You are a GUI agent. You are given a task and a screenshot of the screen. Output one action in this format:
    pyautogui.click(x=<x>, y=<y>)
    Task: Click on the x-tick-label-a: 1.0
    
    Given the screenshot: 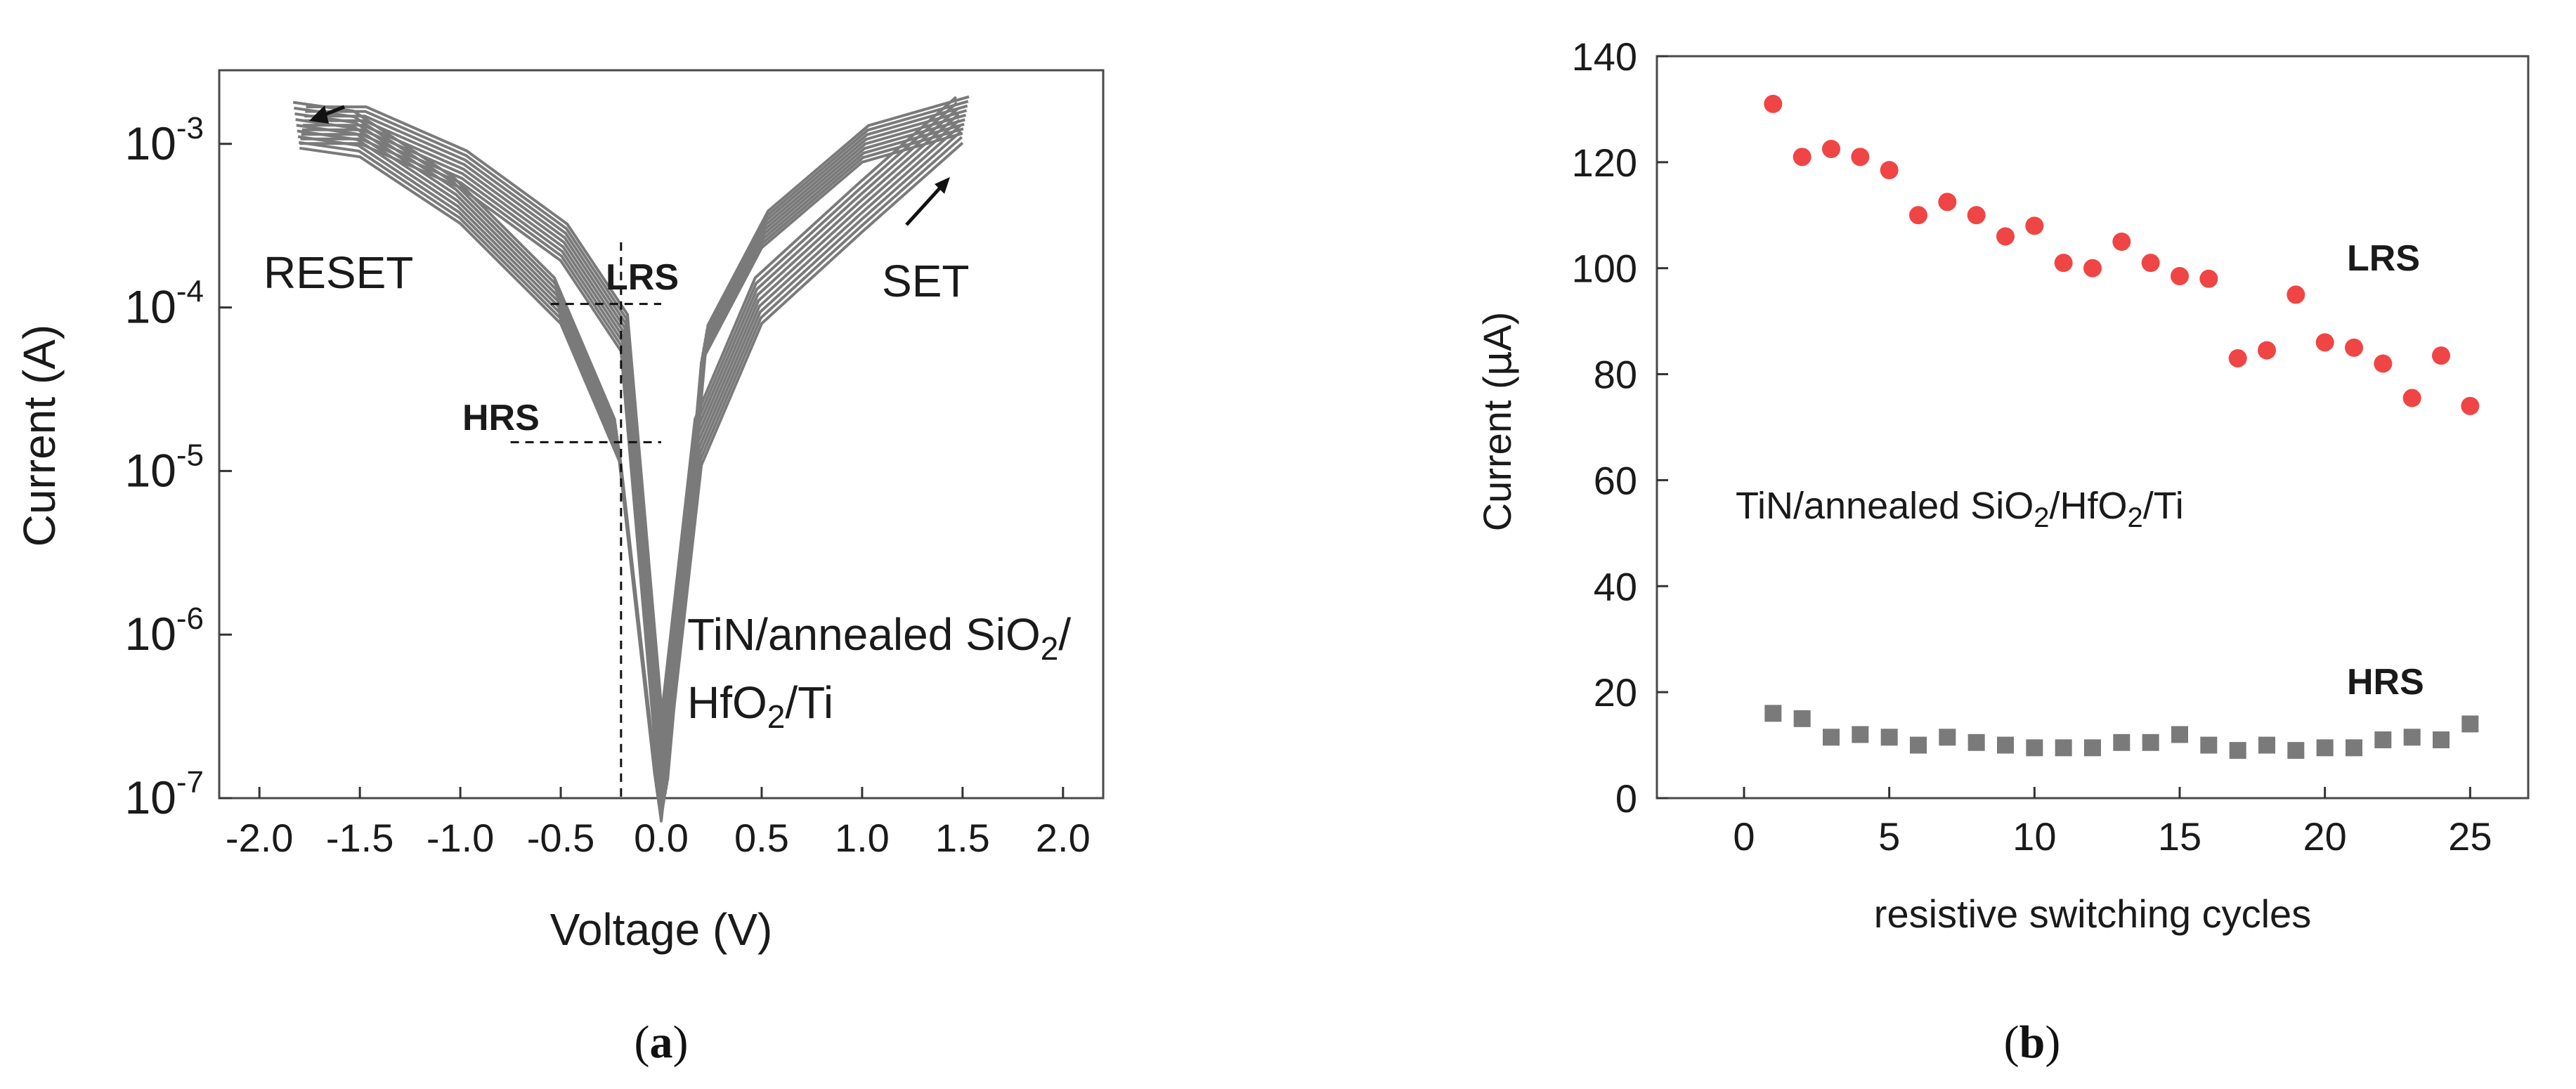 What is the action you would take?
    pyautogui.click(x=862, y=838)
    